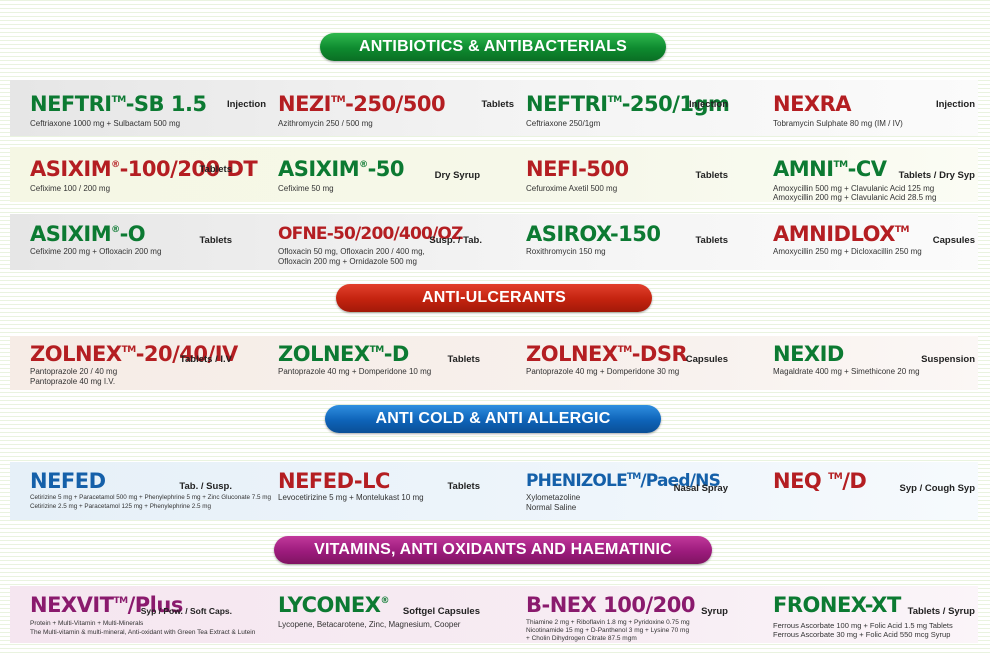  I want to click on product-name: ZOLNEXTM-20/40/IV, so click(134, 354).